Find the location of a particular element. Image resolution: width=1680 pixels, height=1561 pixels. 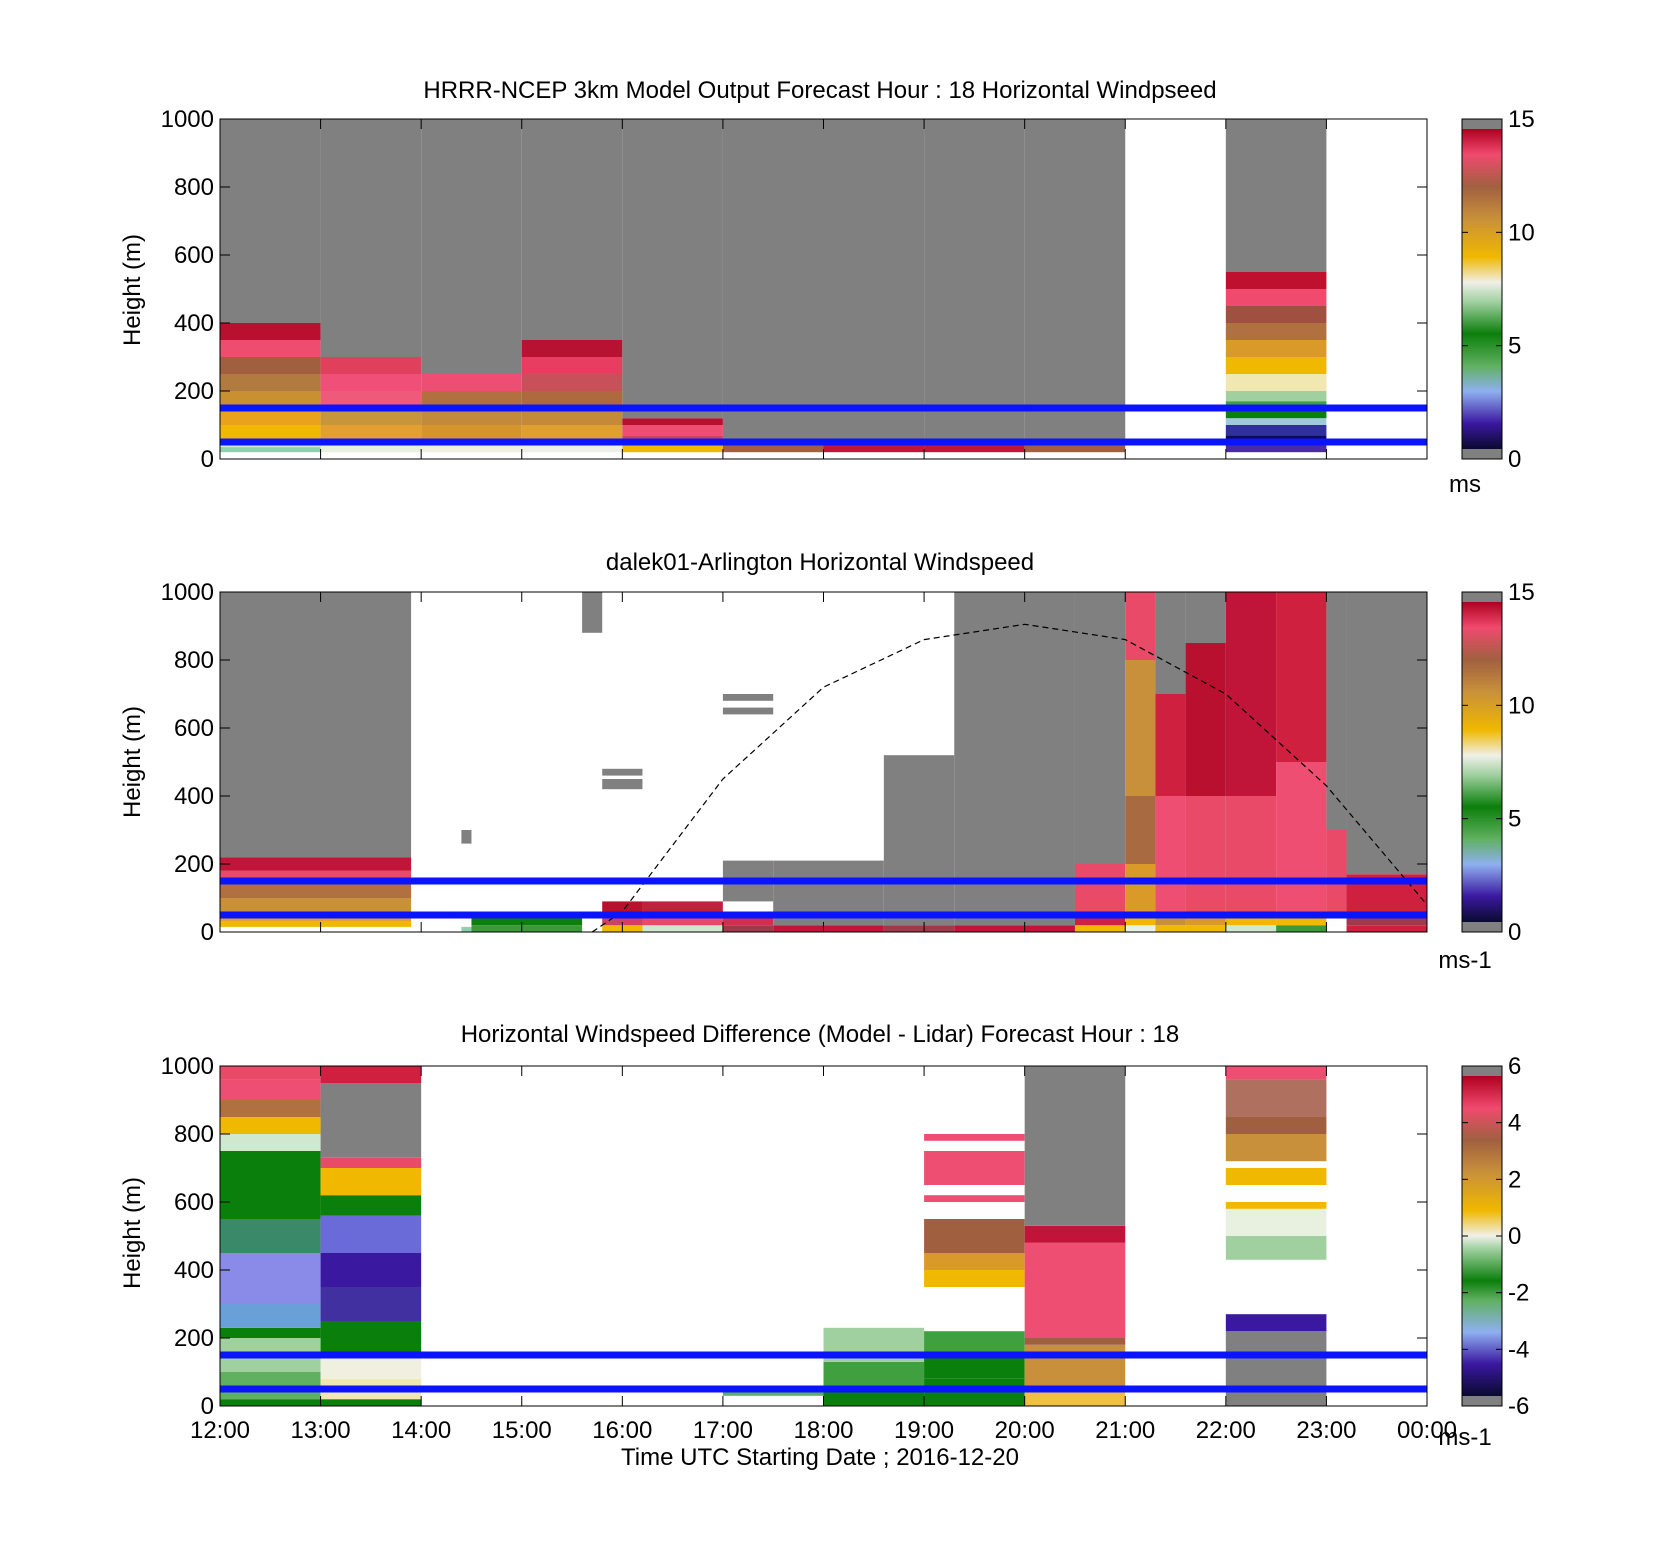

x-tick-label: 21:00 is located at coordinates (1125, 1430).